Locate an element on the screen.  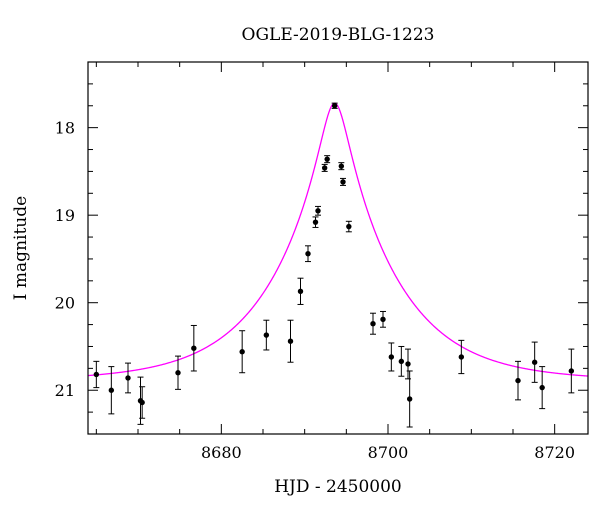
x-tick-label: 8700 is located at coordinates (388, 452).